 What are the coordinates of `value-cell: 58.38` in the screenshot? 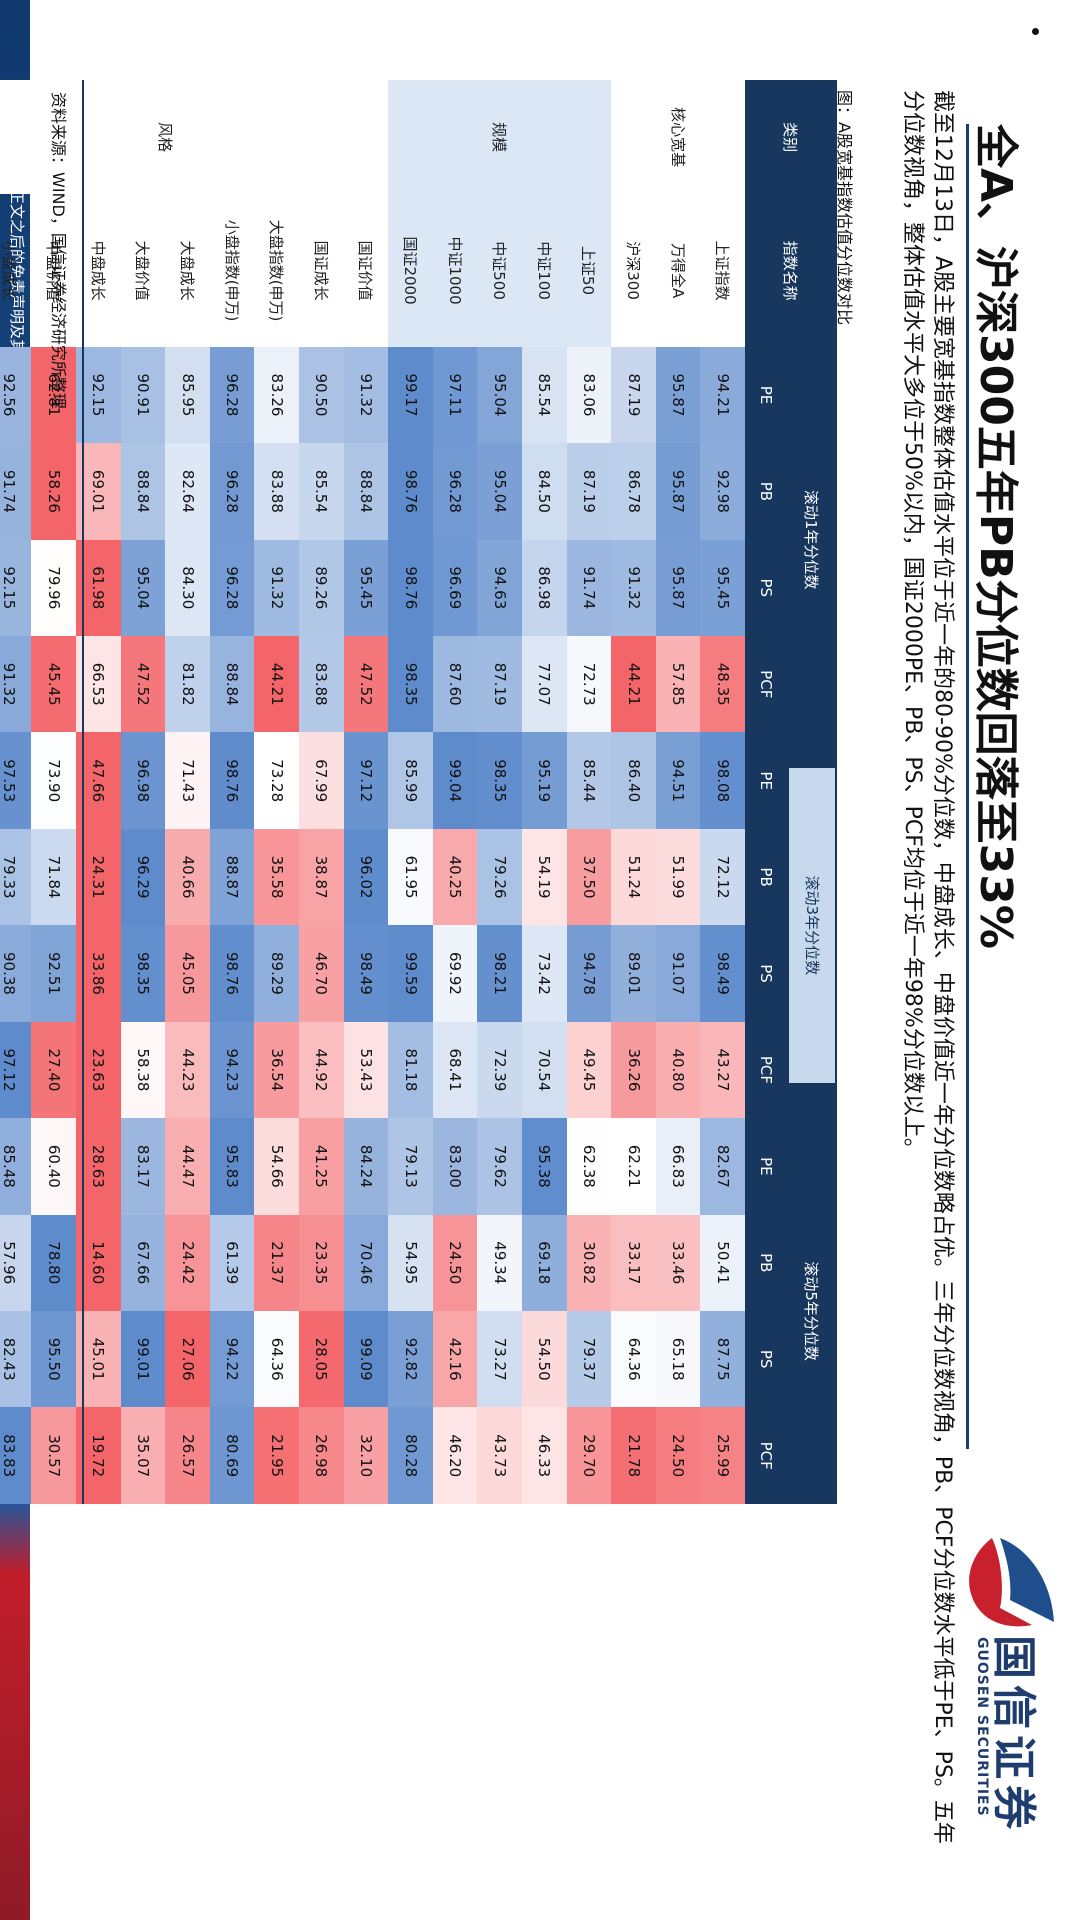 It's located at (143, 1070).